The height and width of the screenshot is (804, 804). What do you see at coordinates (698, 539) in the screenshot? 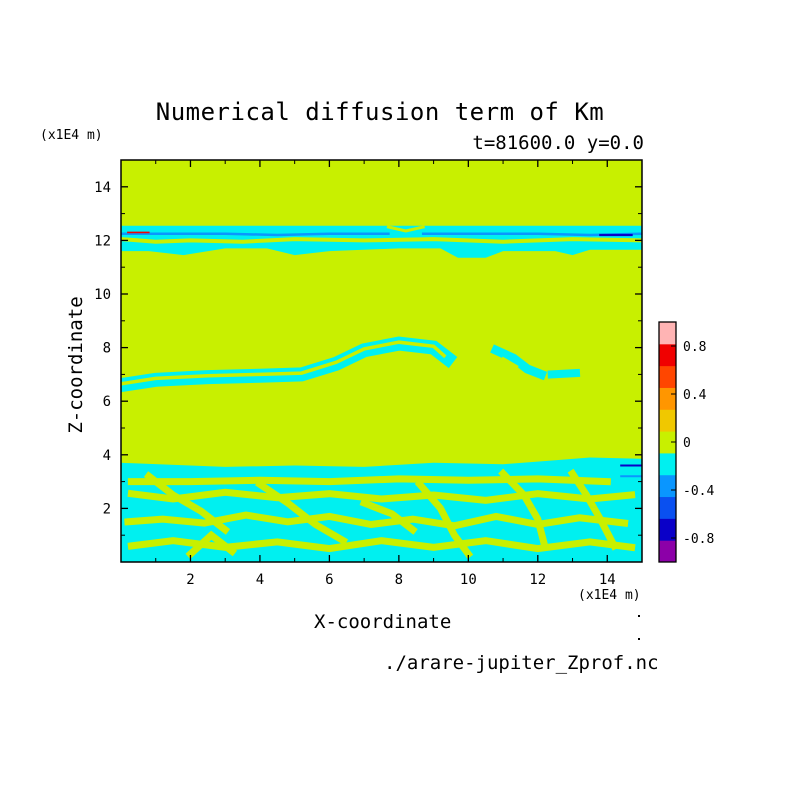
I see `colorbar-label: -0.8` at bounding box center [698, 539].